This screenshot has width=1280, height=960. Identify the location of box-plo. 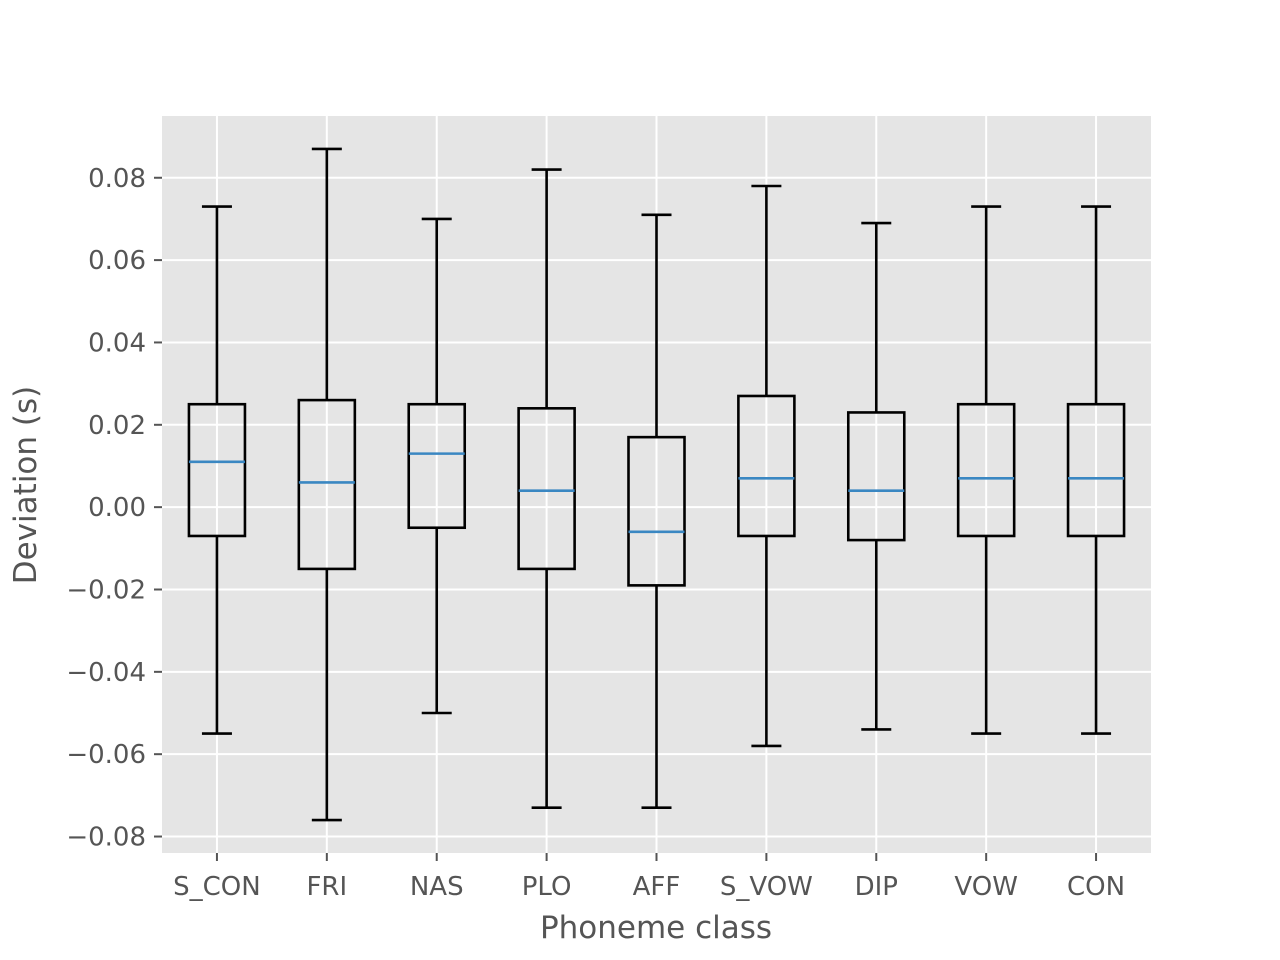
(546, 489).